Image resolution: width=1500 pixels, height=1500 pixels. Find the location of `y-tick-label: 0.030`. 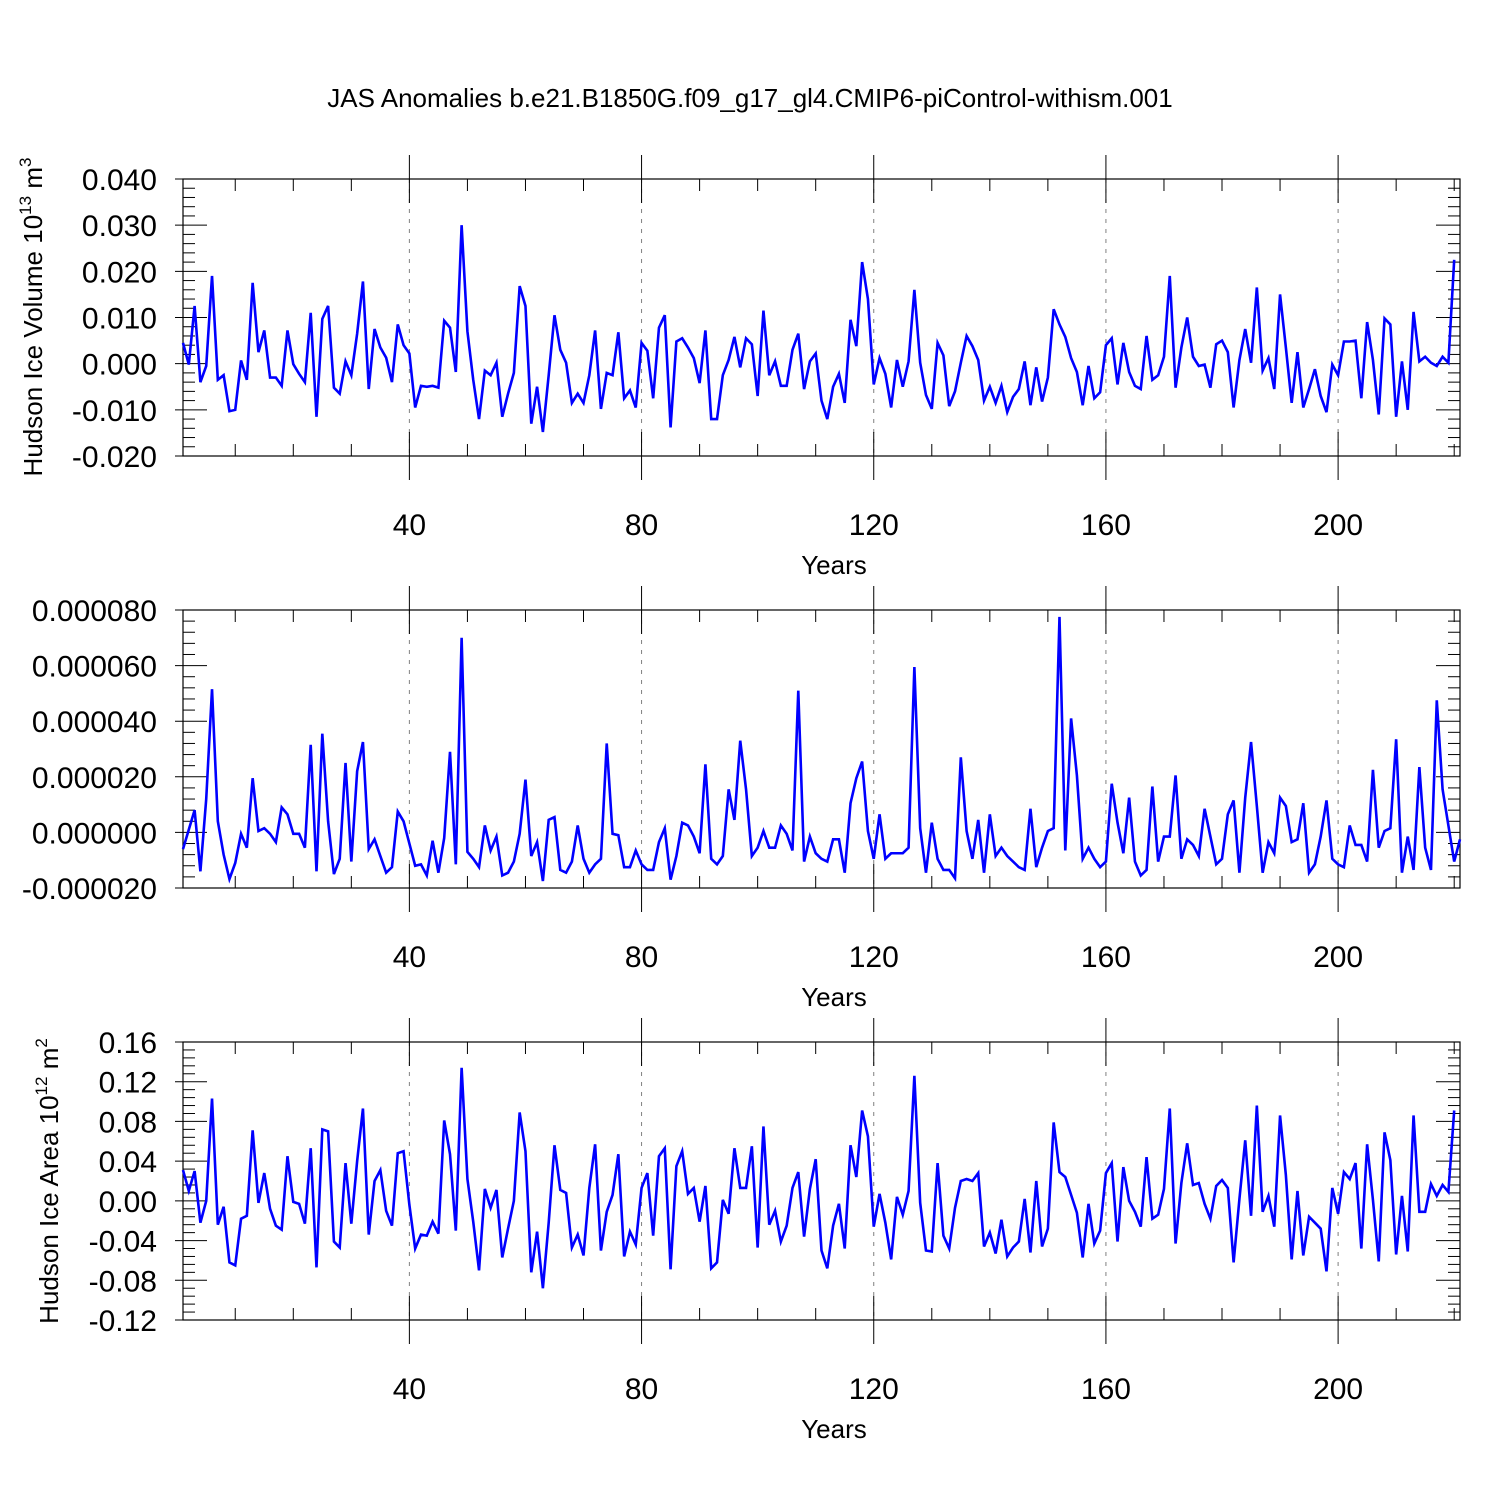

y-tick-label: 0.030 is located at coordinates (119, 226).